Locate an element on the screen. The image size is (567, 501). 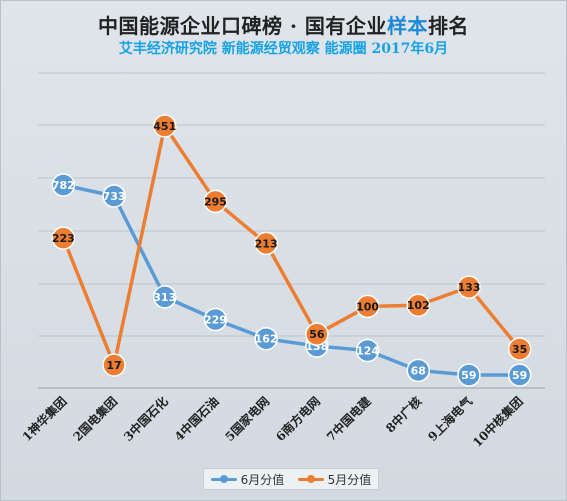
data-label: 102 is located at coordinates (418, 305).